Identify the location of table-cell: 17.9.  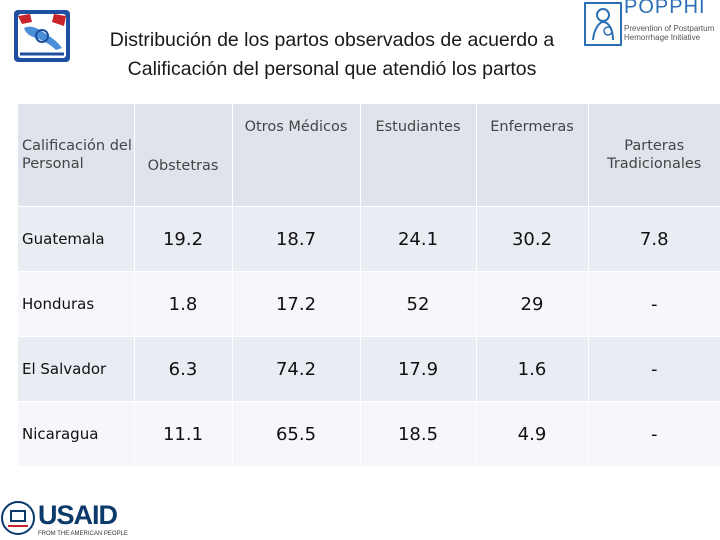
(417, 369).